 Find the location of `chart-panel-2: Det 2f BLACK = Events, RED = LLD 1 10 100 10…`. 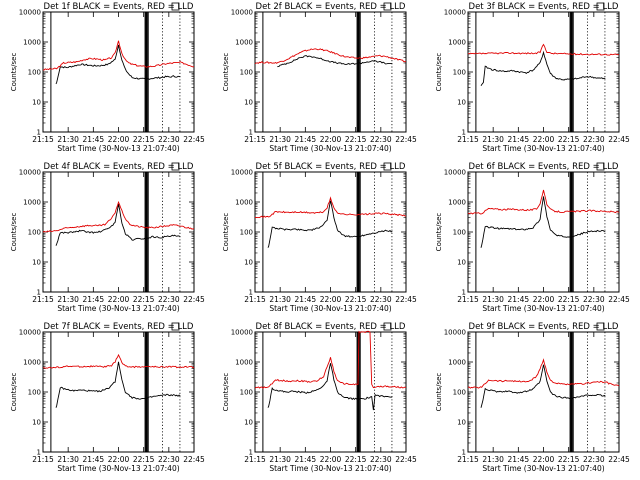

chart-panel-2: Det 2f BLACK = Events, RED = LLD 1 10 100 10… is located at coordinates (319, 77).